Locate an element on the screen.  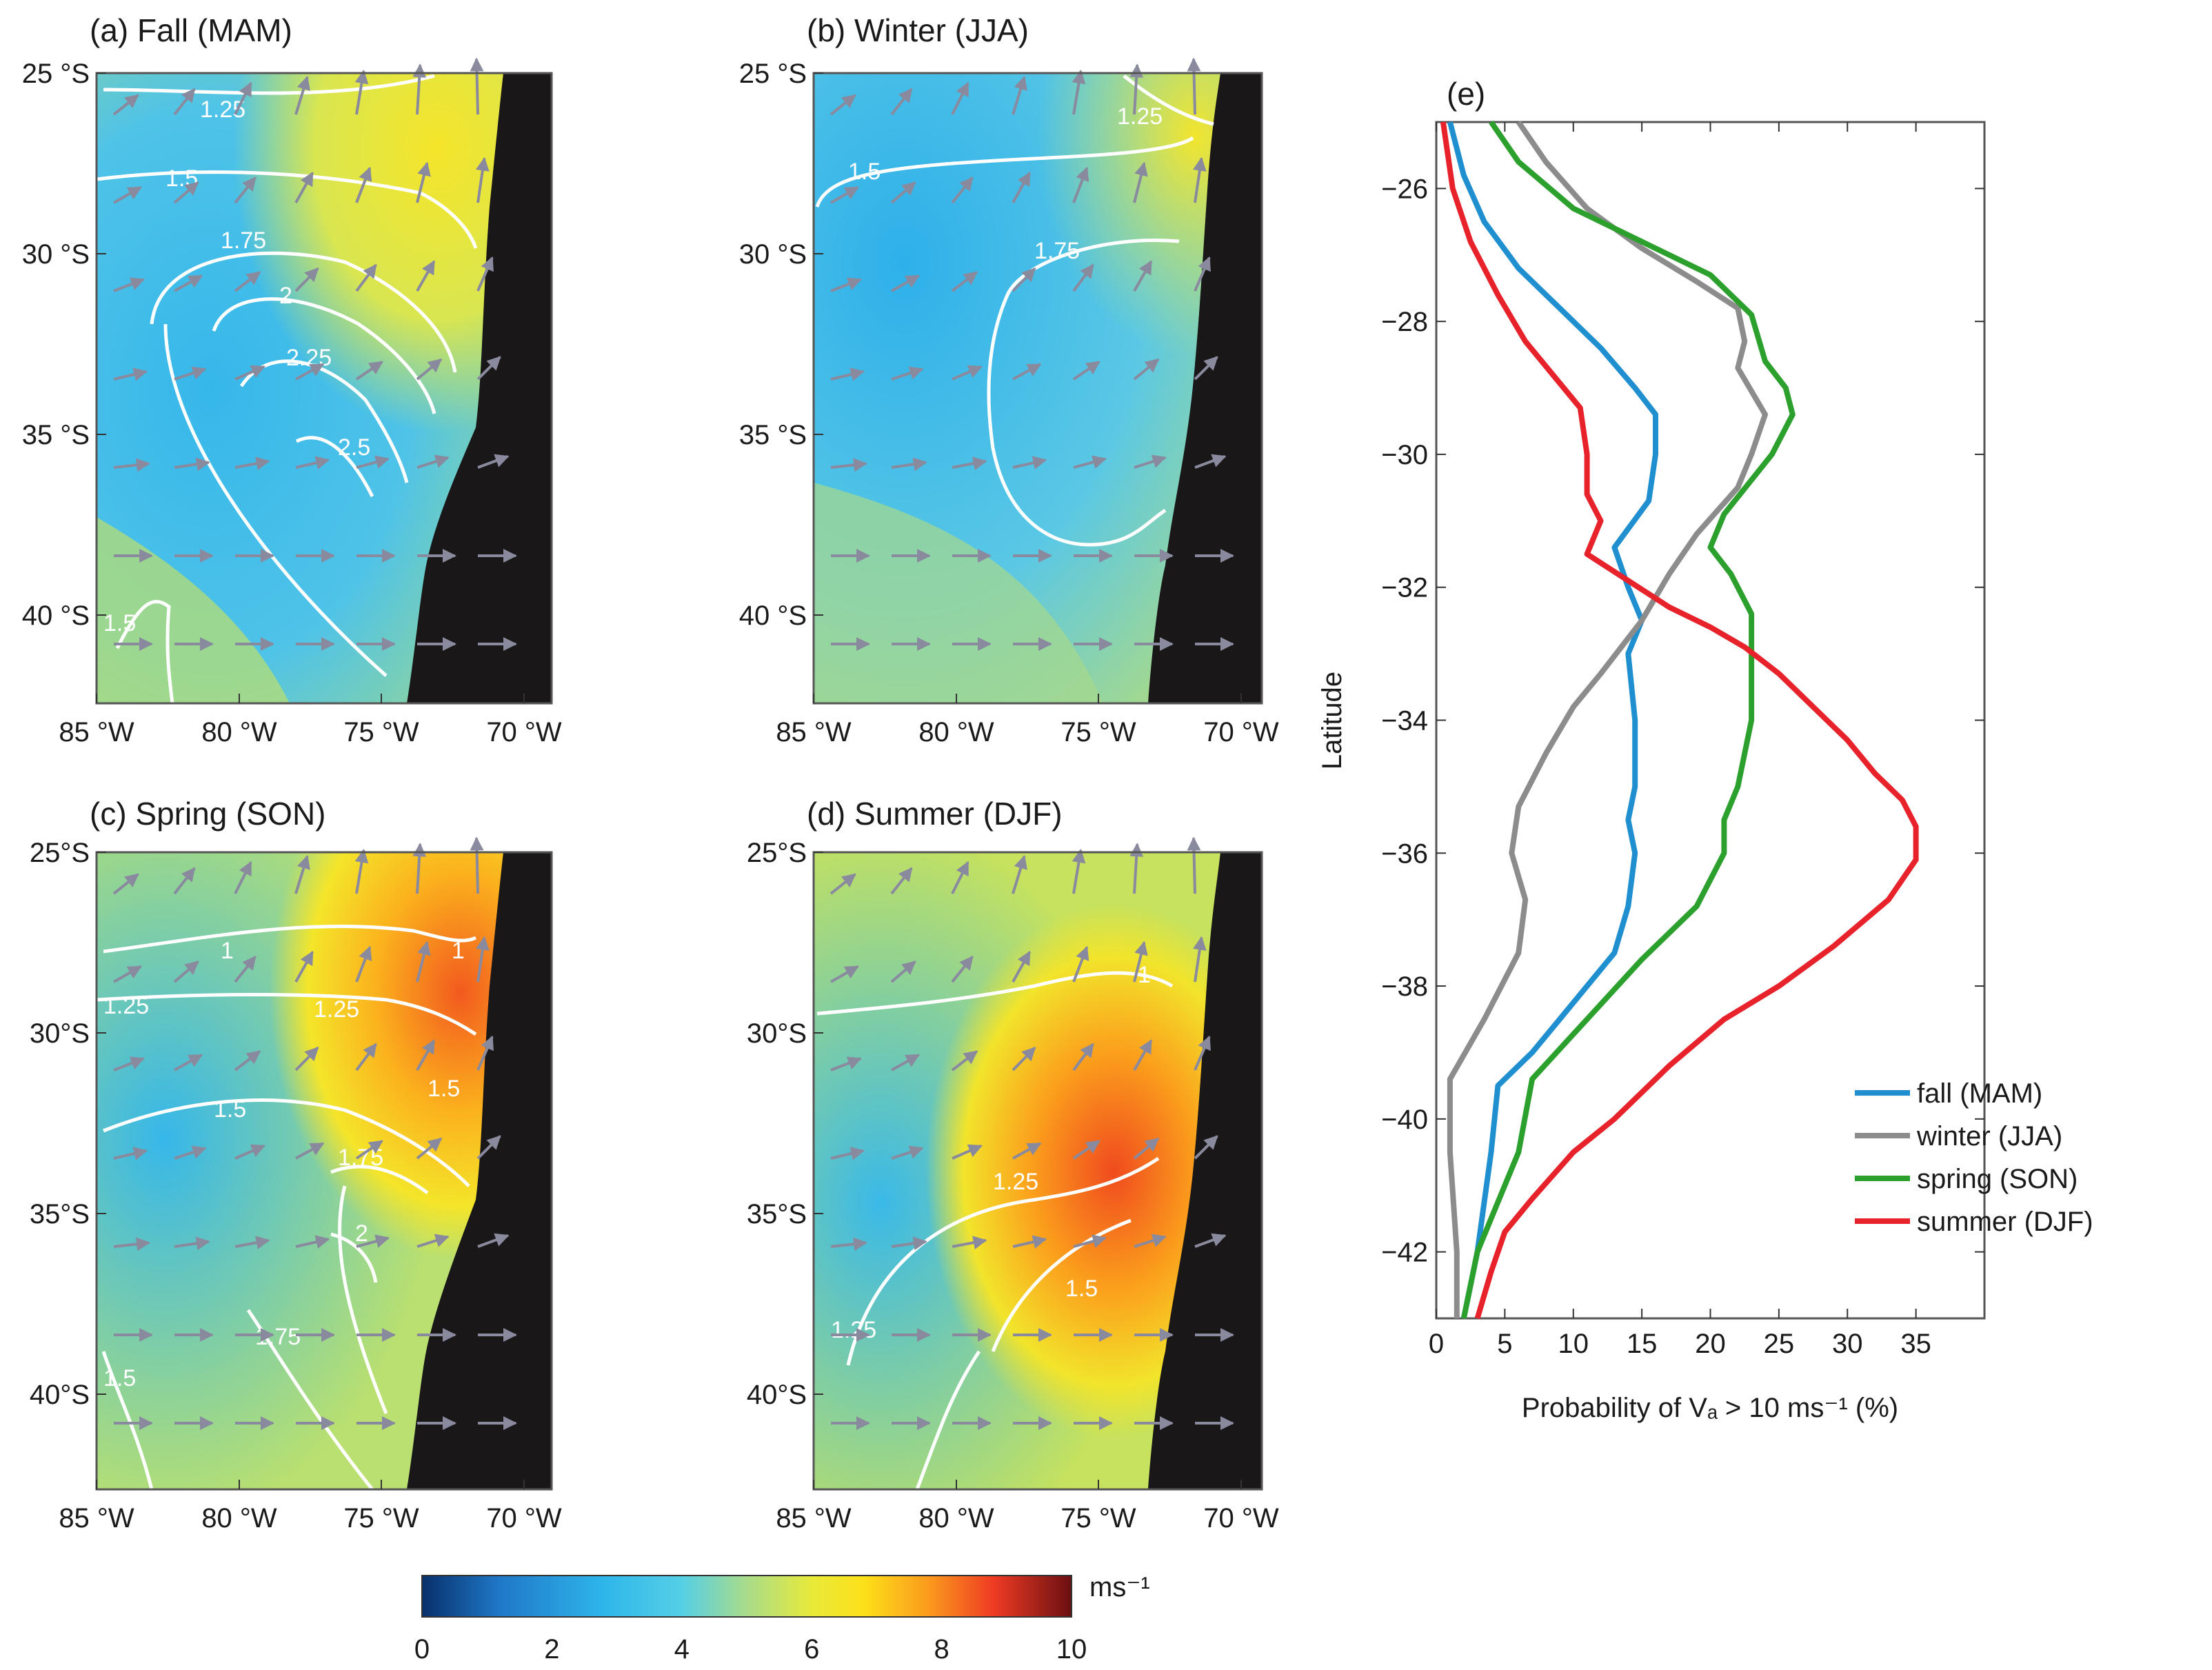
panel-b-frame is located at coordinates (1037, 388).